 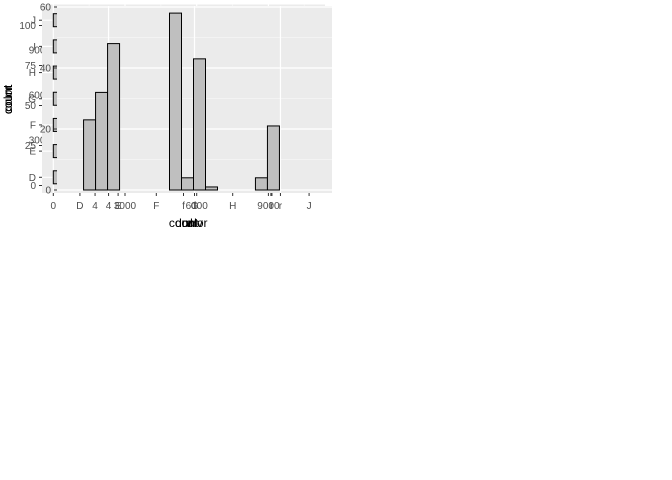 I want to click on y-axis-title: color, so click(x=8, y=99).